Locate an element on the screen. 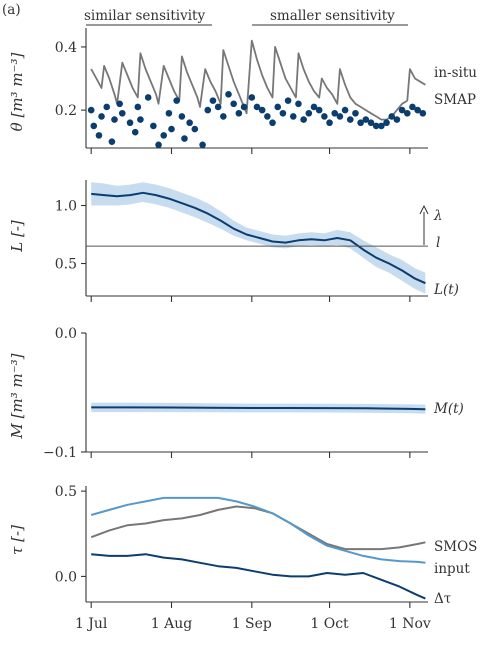 The image size is (487, 645). lambda-label: λ is located at coordinates (438, 216).